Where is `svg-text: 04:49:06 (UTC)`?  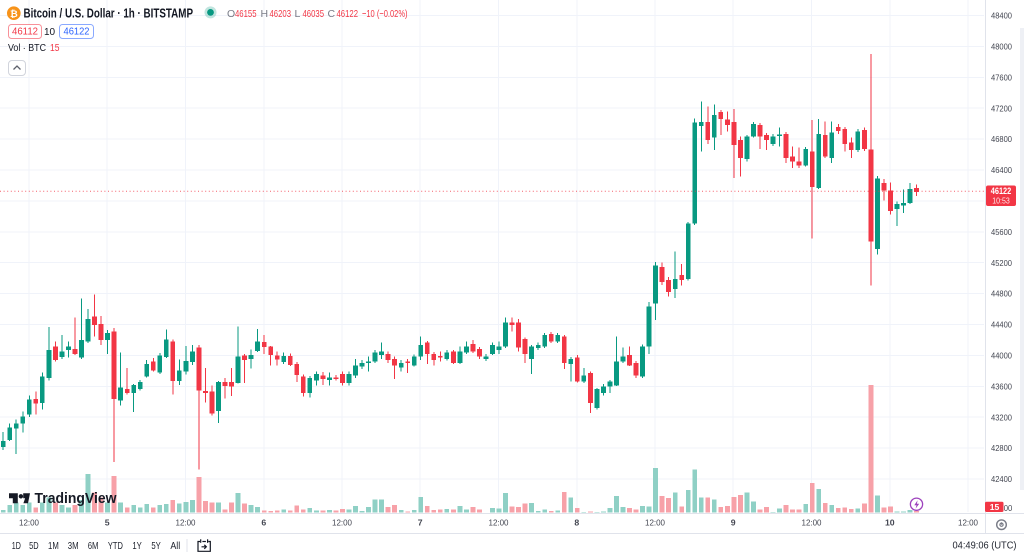
svg-text: 04:49:06 (UTC) is located at coordinates (985, 546).